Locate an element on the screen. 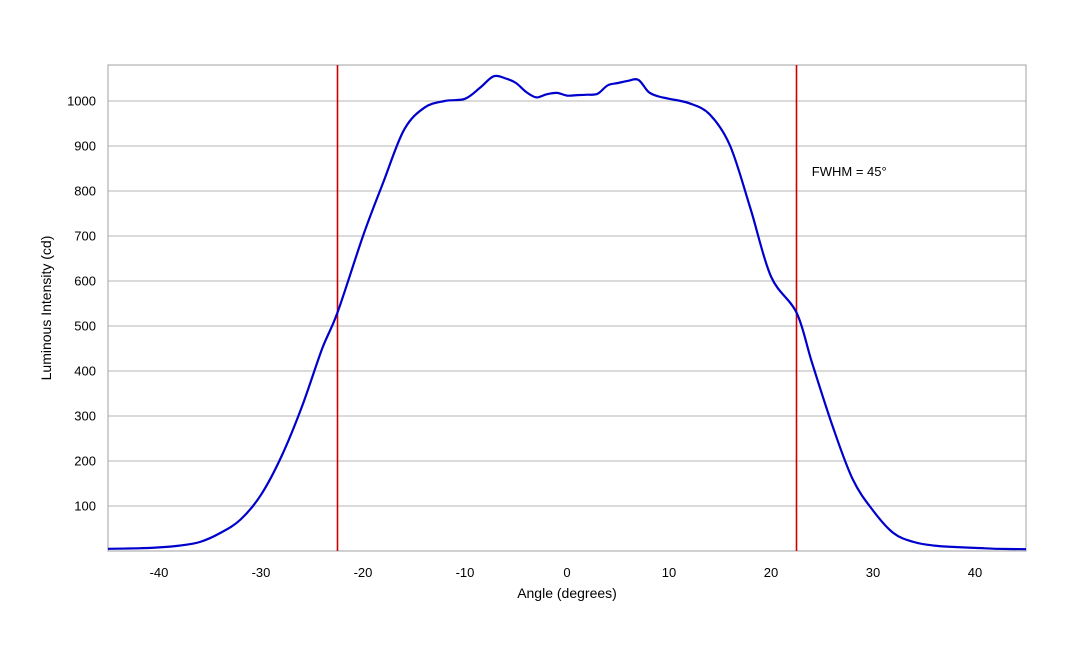 The image size is (1080, 648). x-tick-label: 10 is located at coordinates (669, 572).